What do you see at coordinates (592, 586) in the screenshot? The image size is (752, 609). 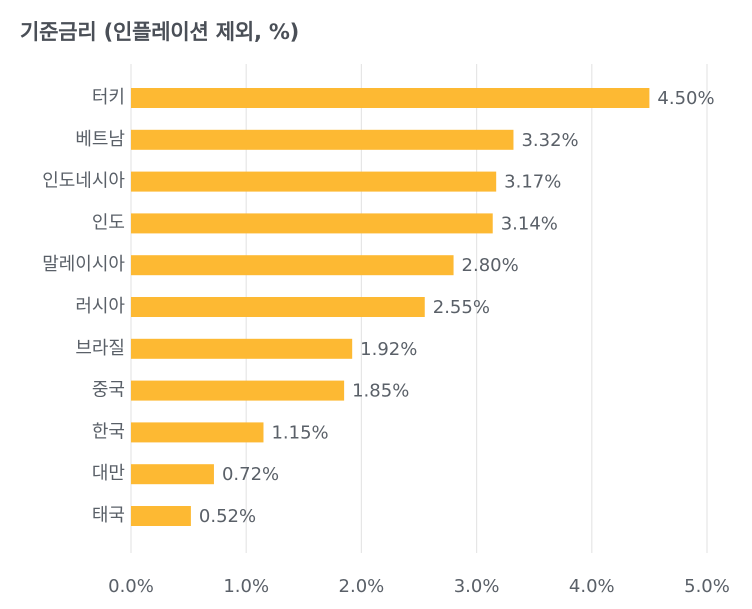 I see `x-tick-label: 4.0%` at bounding box center [592, 586].